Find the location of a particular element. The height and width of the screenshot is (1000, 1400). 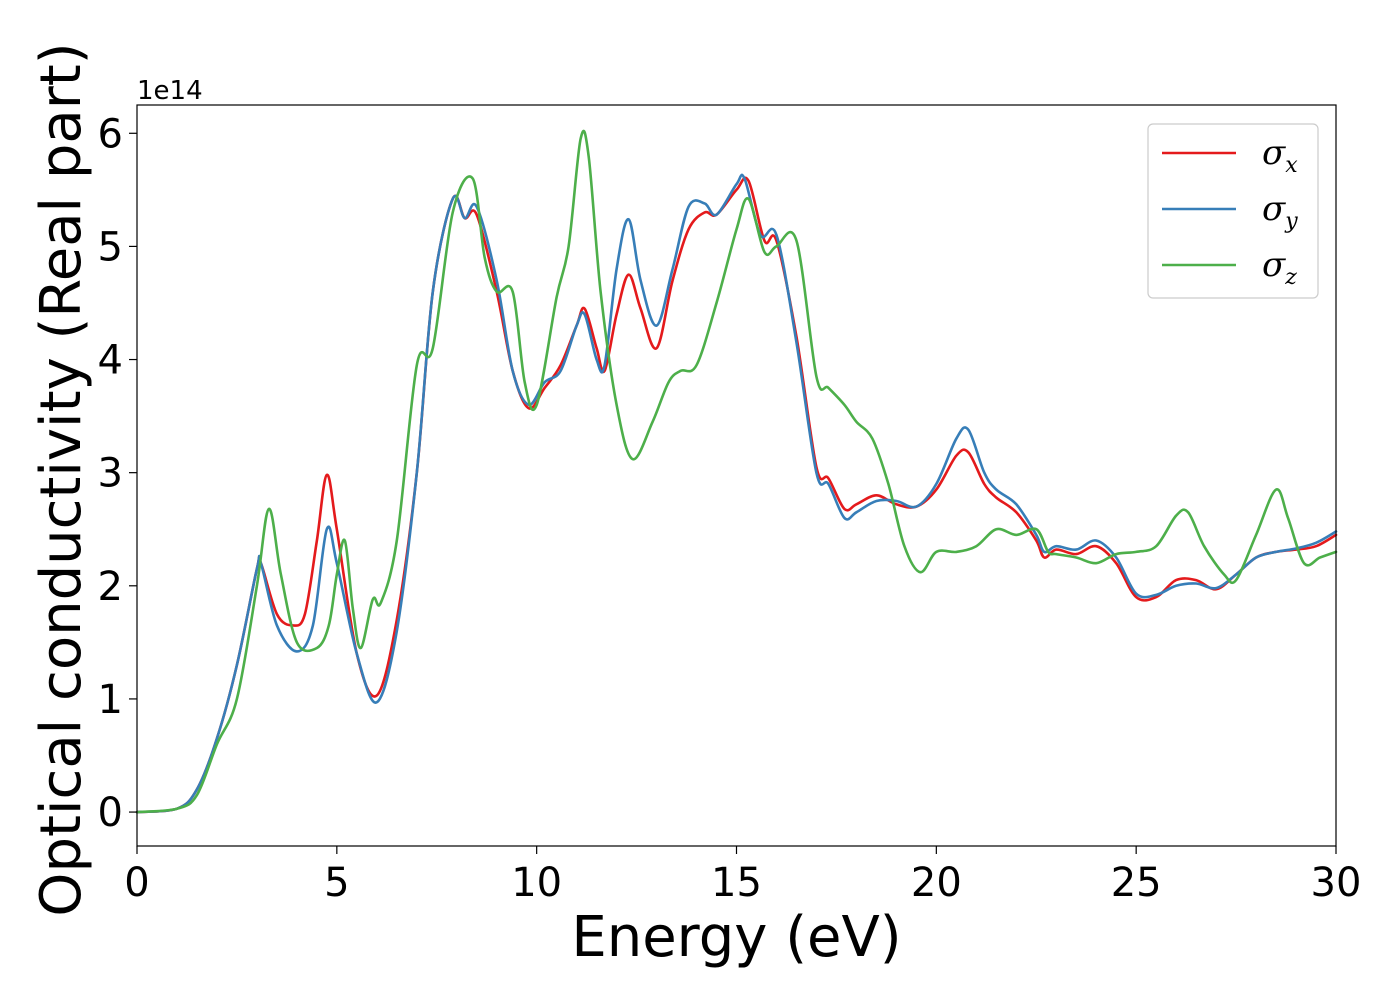

x-tick-label: 5 is located at coordinates (336, 883).